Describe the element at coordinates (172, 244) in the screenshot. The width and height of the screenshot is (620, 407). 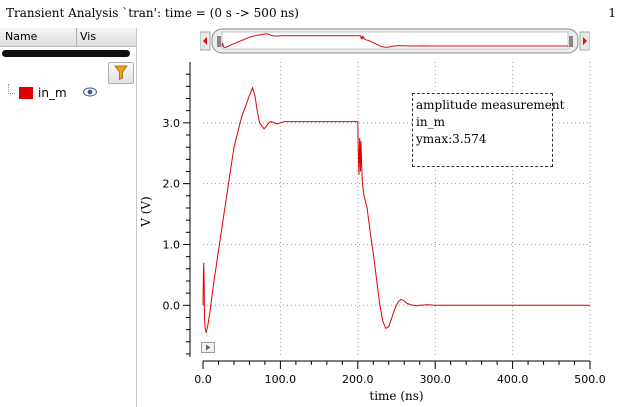
I see `y-tick-label: 1.0` at that location.